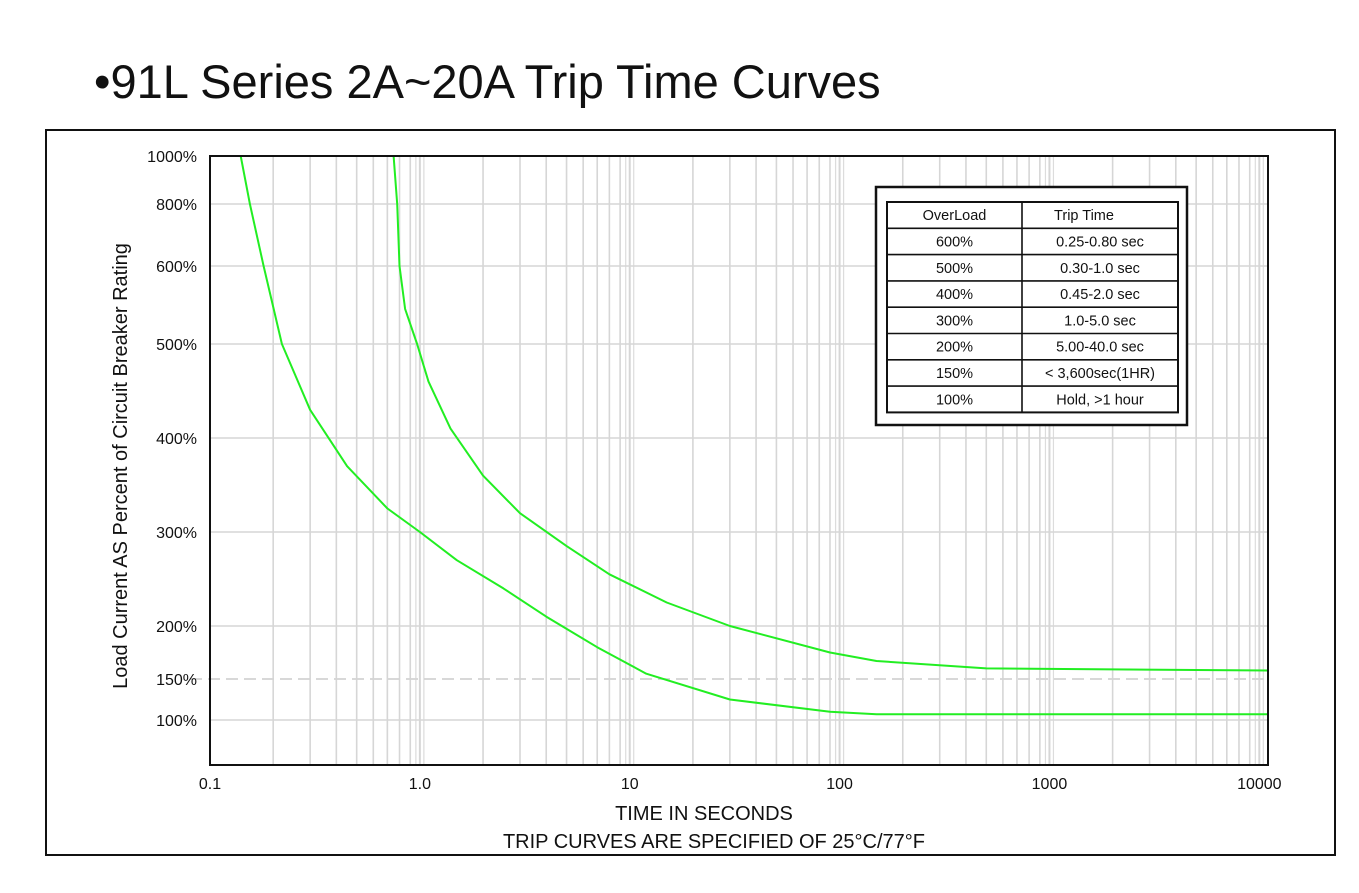 The image size is (1359, 893). What do you see at coordinates (176, 267) in the screenshot?
I see `y-tick-label: 600%` at bounding box center [176, 267].